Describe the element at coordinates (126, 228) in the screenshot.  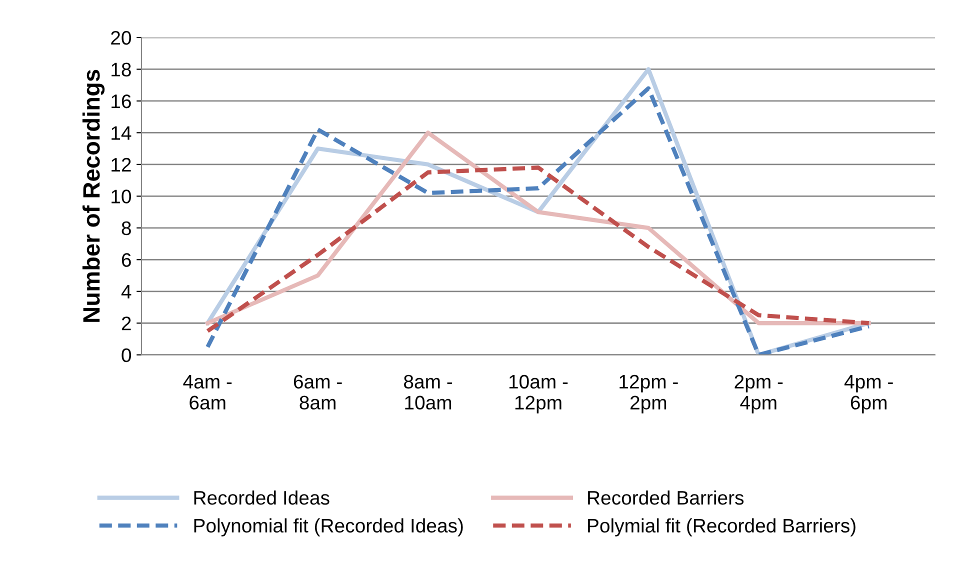
I see `y-tick-label: 8` at that location.